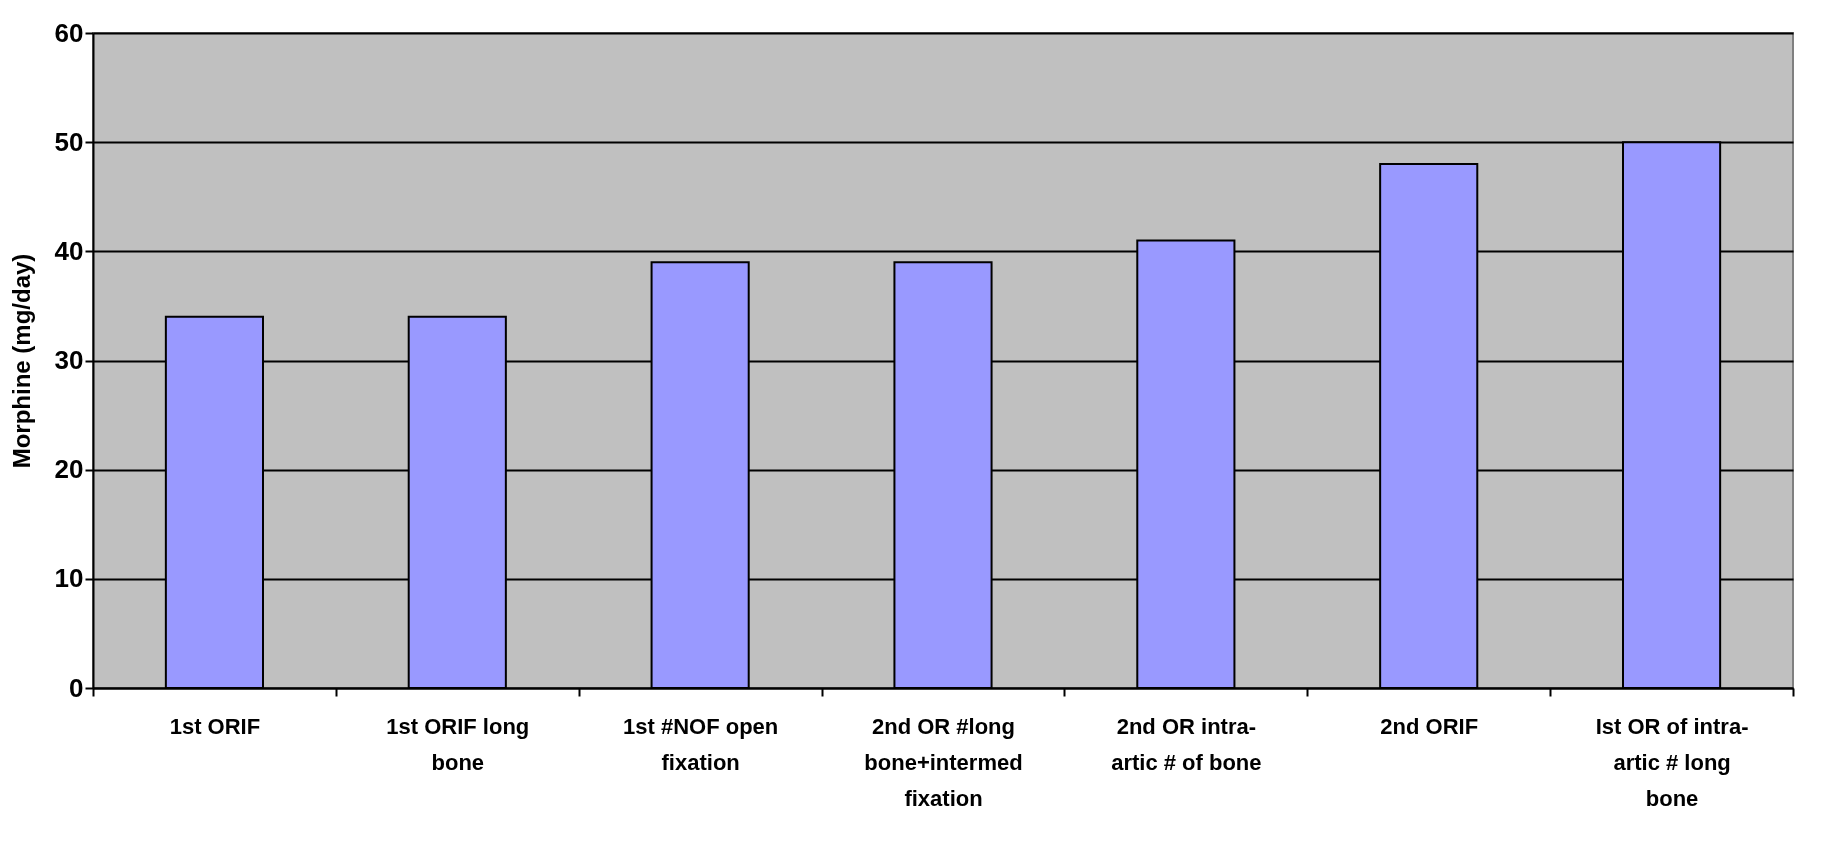  Describe the element at coordinates (1186, 744) in the screenshot. I see `x-tick-label: 2nd OR intra-artic # of bone` at that location.